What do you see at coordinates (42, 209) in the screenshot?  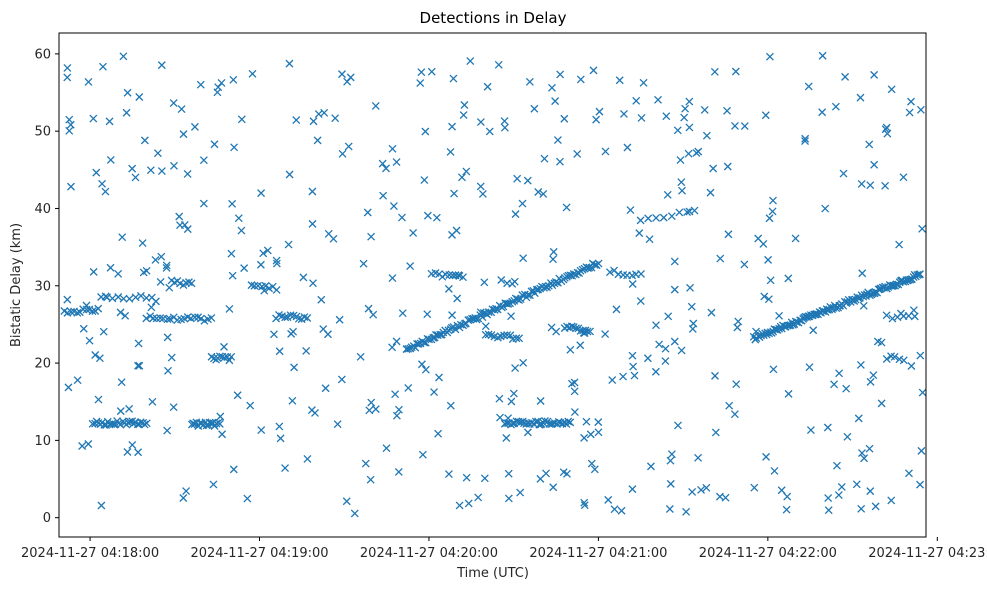 I see `y-tick-label: 40` at bounding box center [42, 209].